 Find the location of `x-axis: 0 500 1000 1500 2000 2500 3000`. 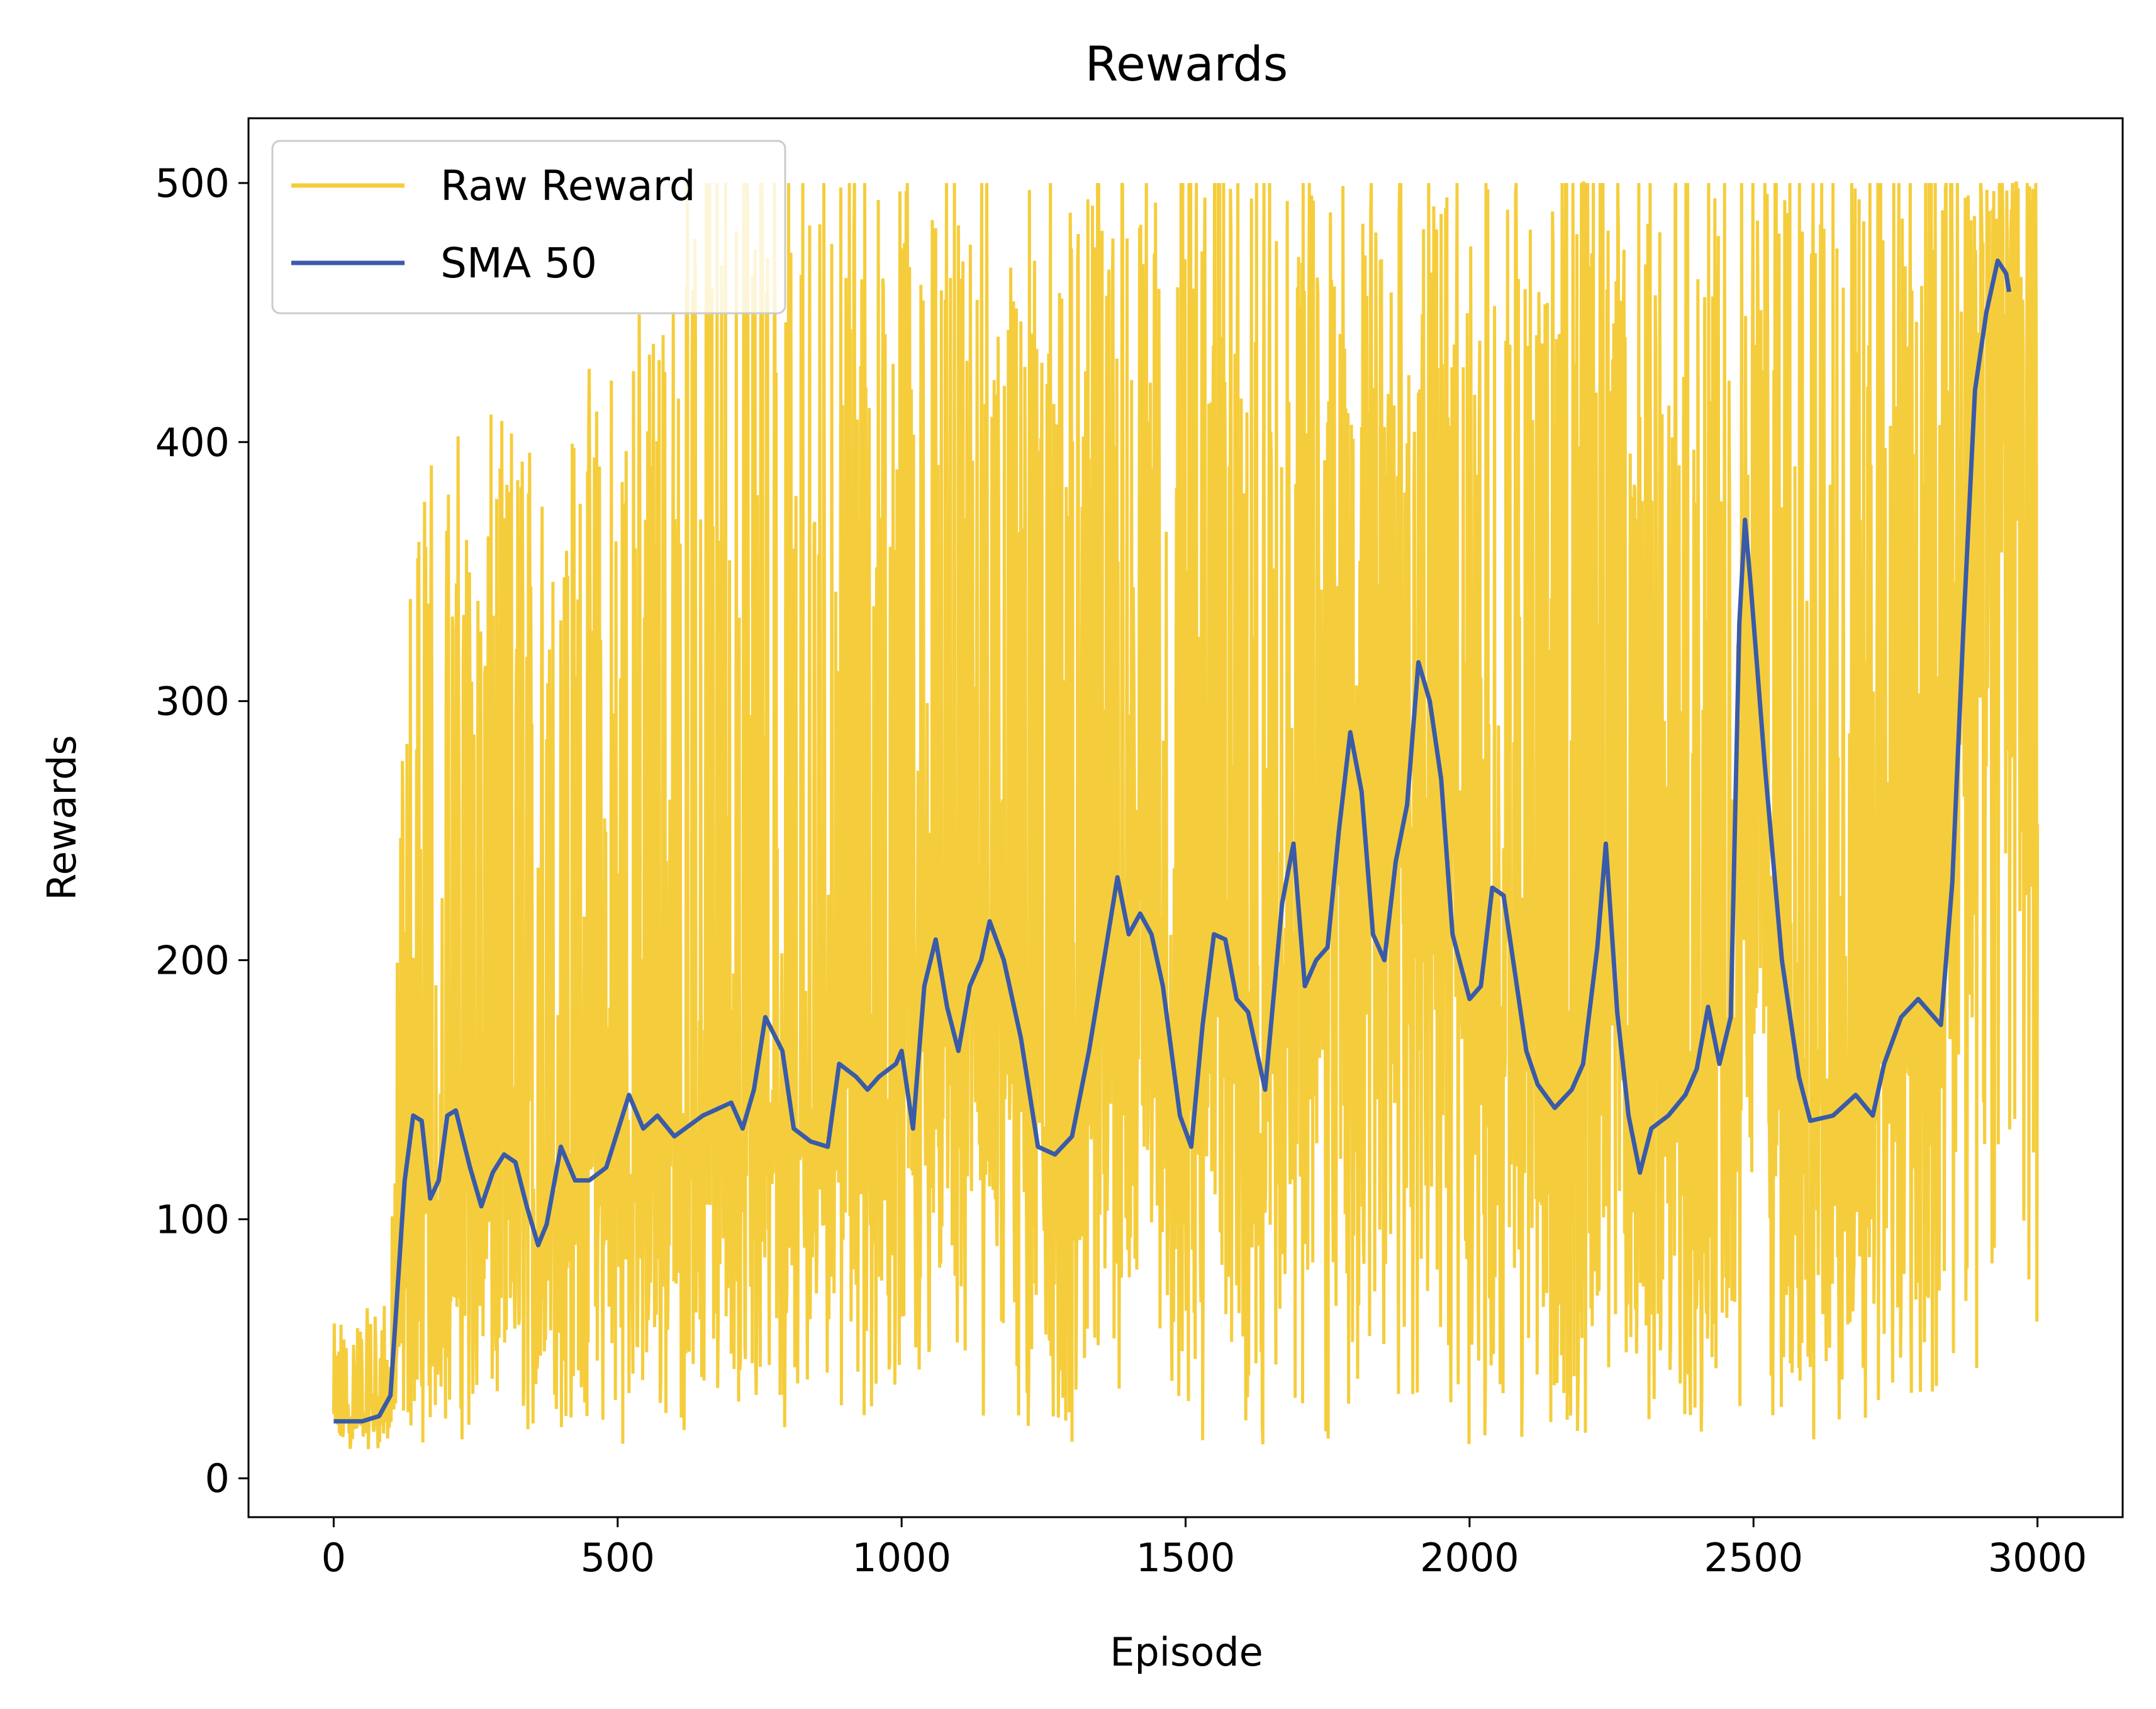

x-axis: 0 500 1000 1500 2000 2500 3000 is located at coordinates (1204, 1549).